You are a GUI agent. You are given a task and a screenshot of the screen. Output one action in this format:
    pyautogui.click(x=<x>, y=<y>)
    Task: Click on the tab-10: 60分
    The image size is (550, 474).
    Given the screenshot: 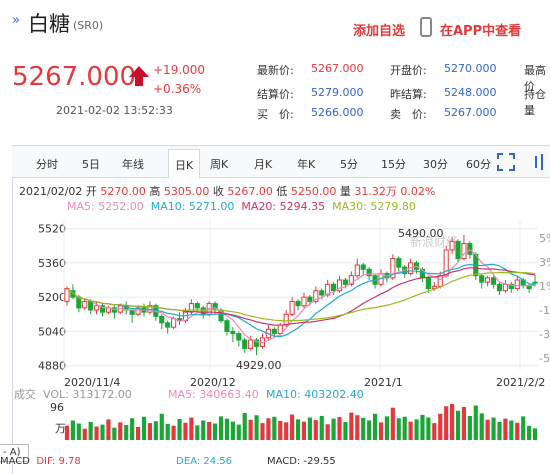 What is the action you would take?
    pyautogui.click(x=478, y=164)
    